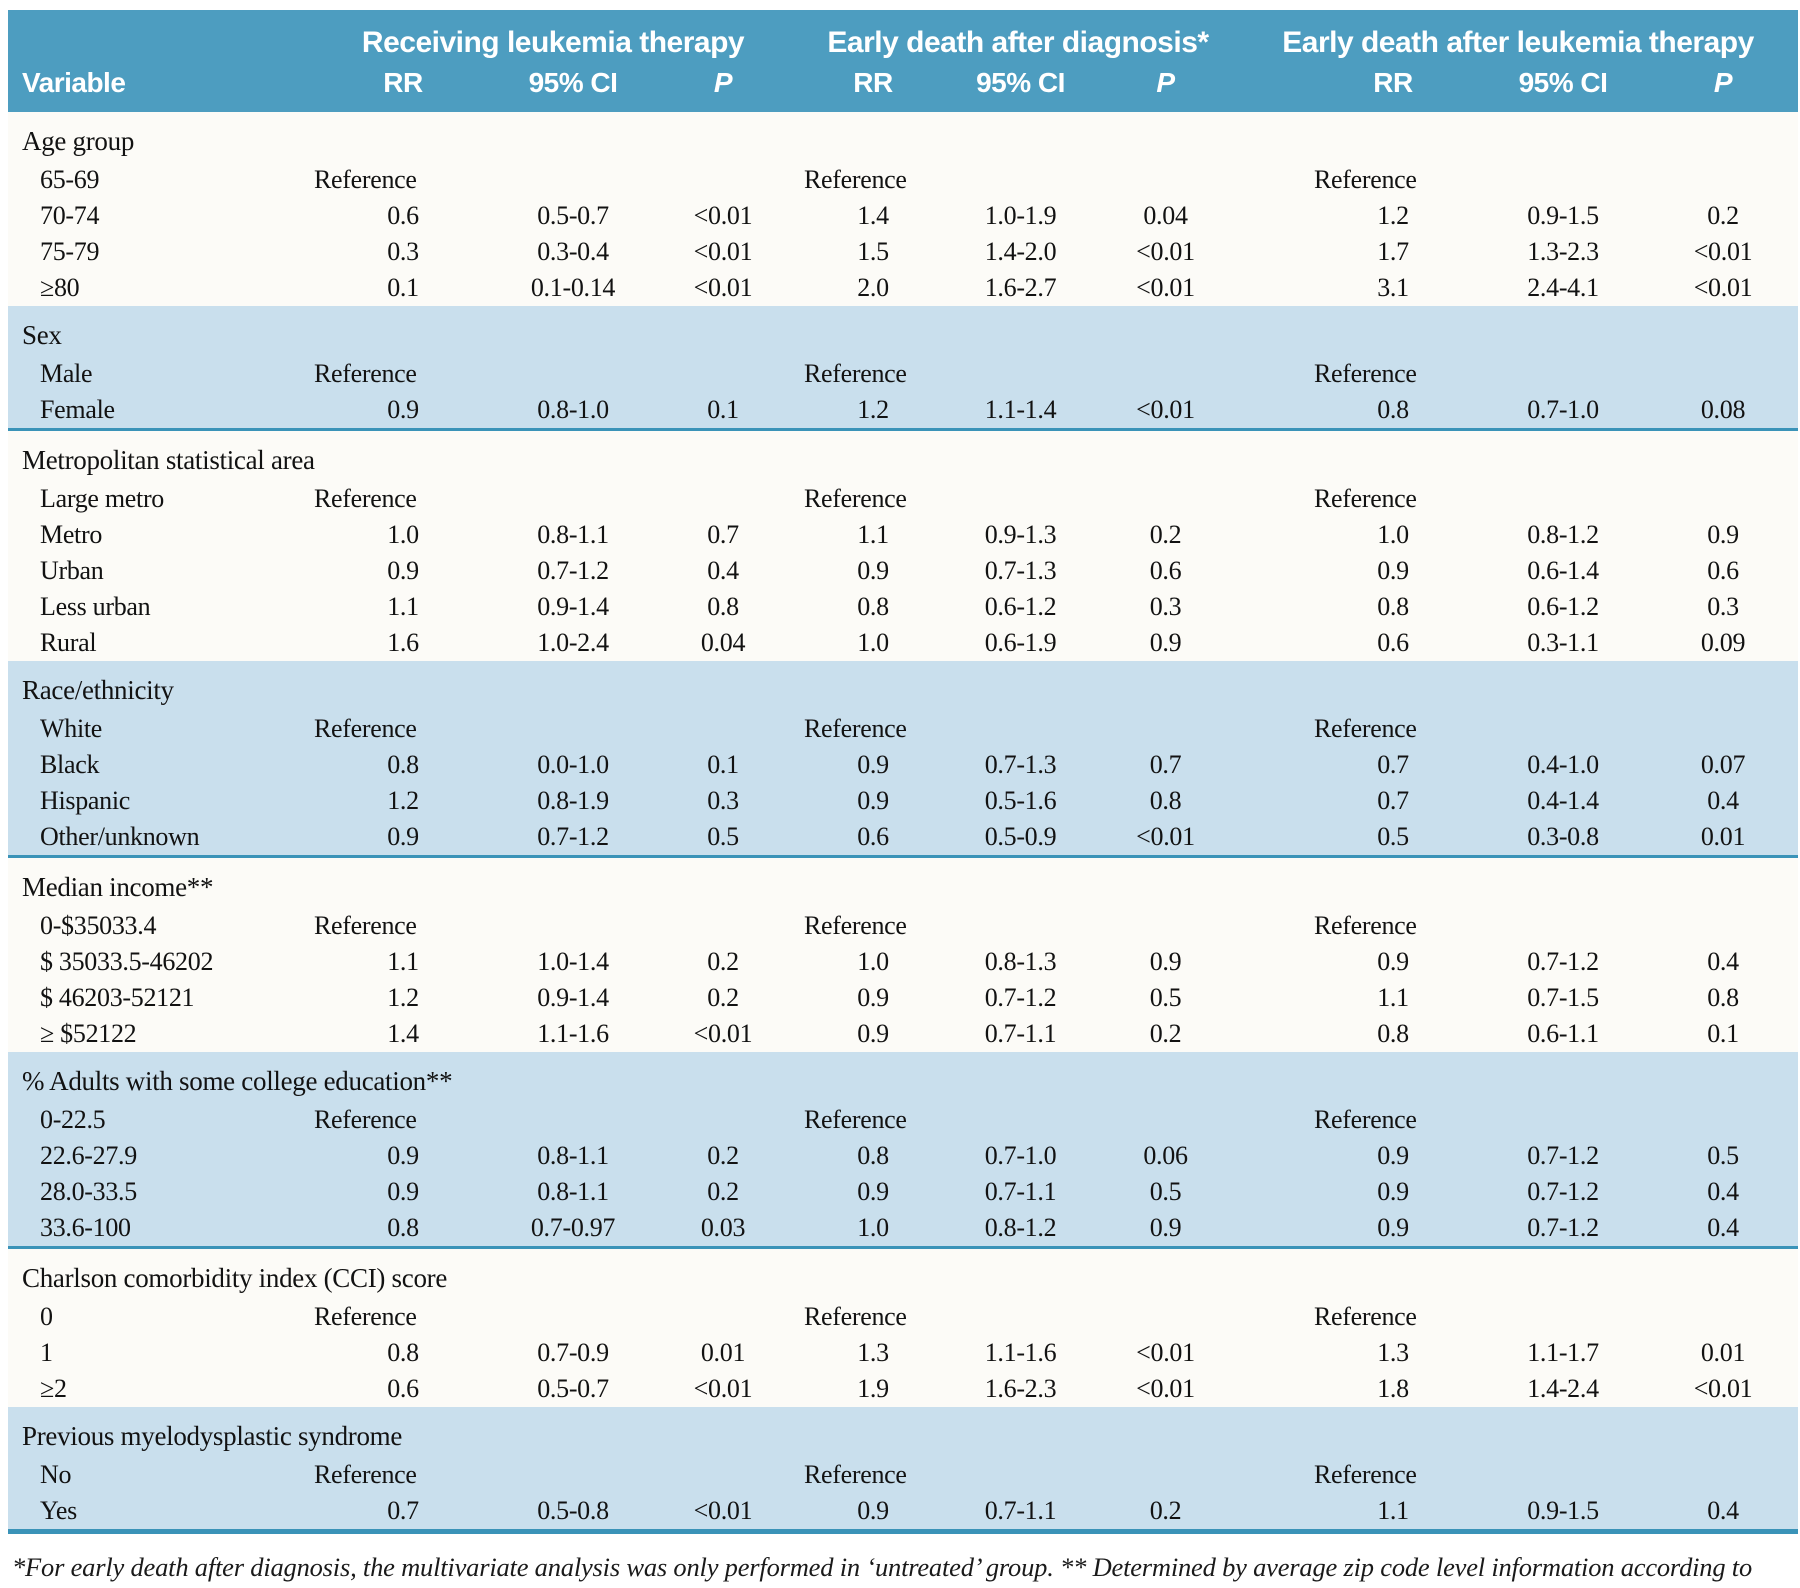  What do you see at coordinates (1563, 764) in the screenshot?
I see `ci-cell: 0.4-1.0` at bounding box center [1563, 764].